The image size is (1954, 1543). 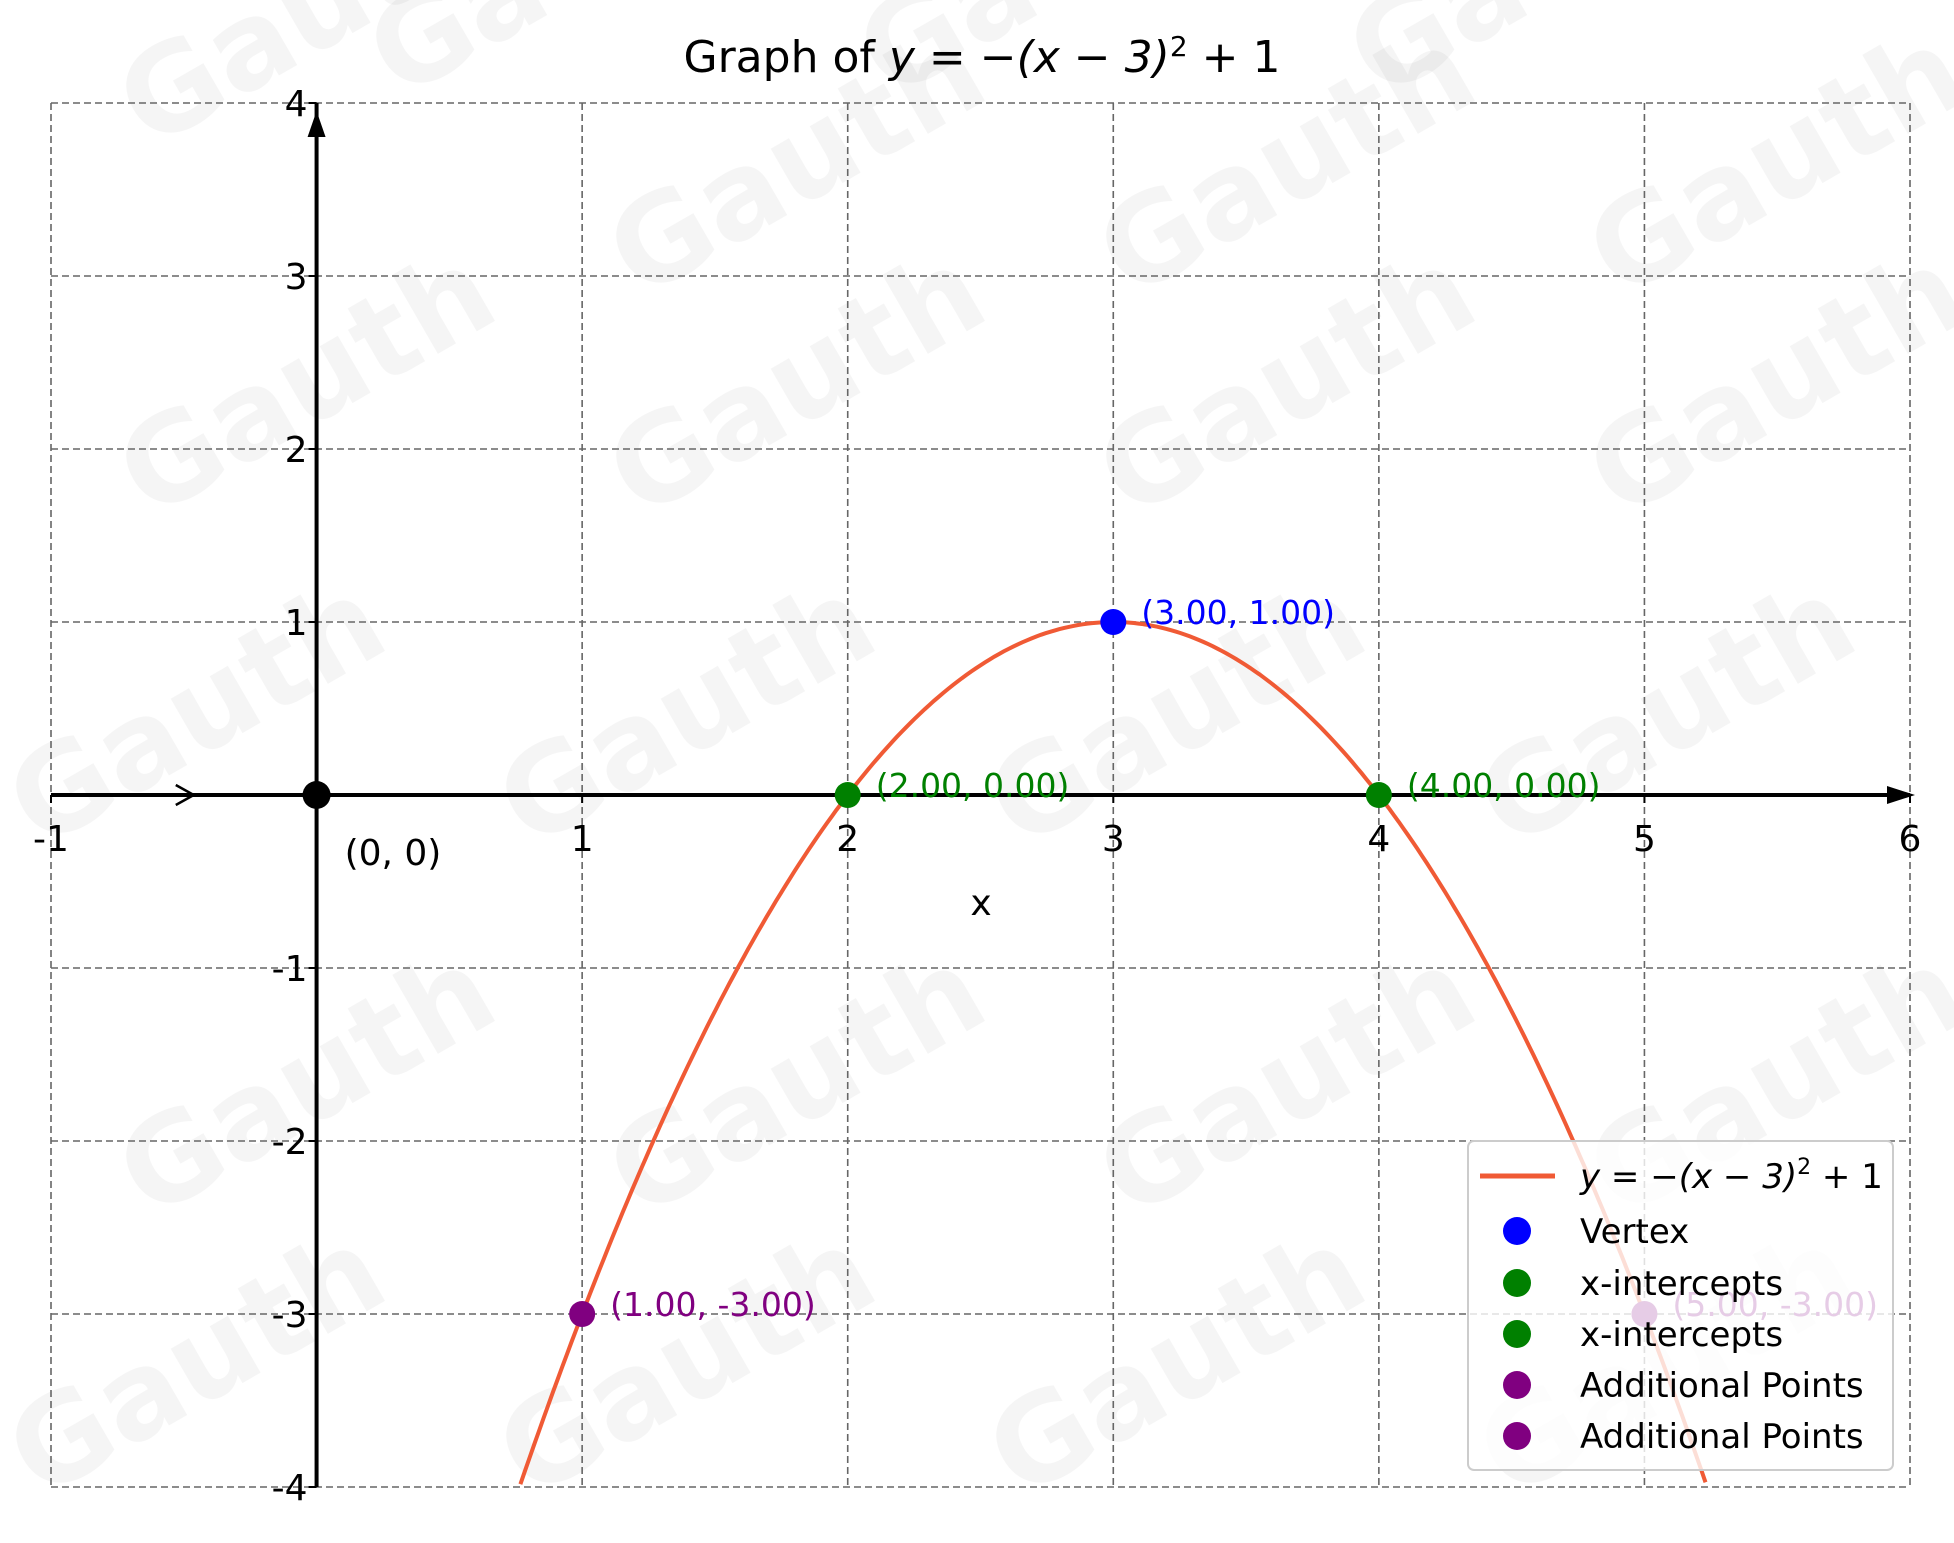 I want to click on chart-title: Graph of y = −(x − 3)2 + 1, so click(x=982, y=56).